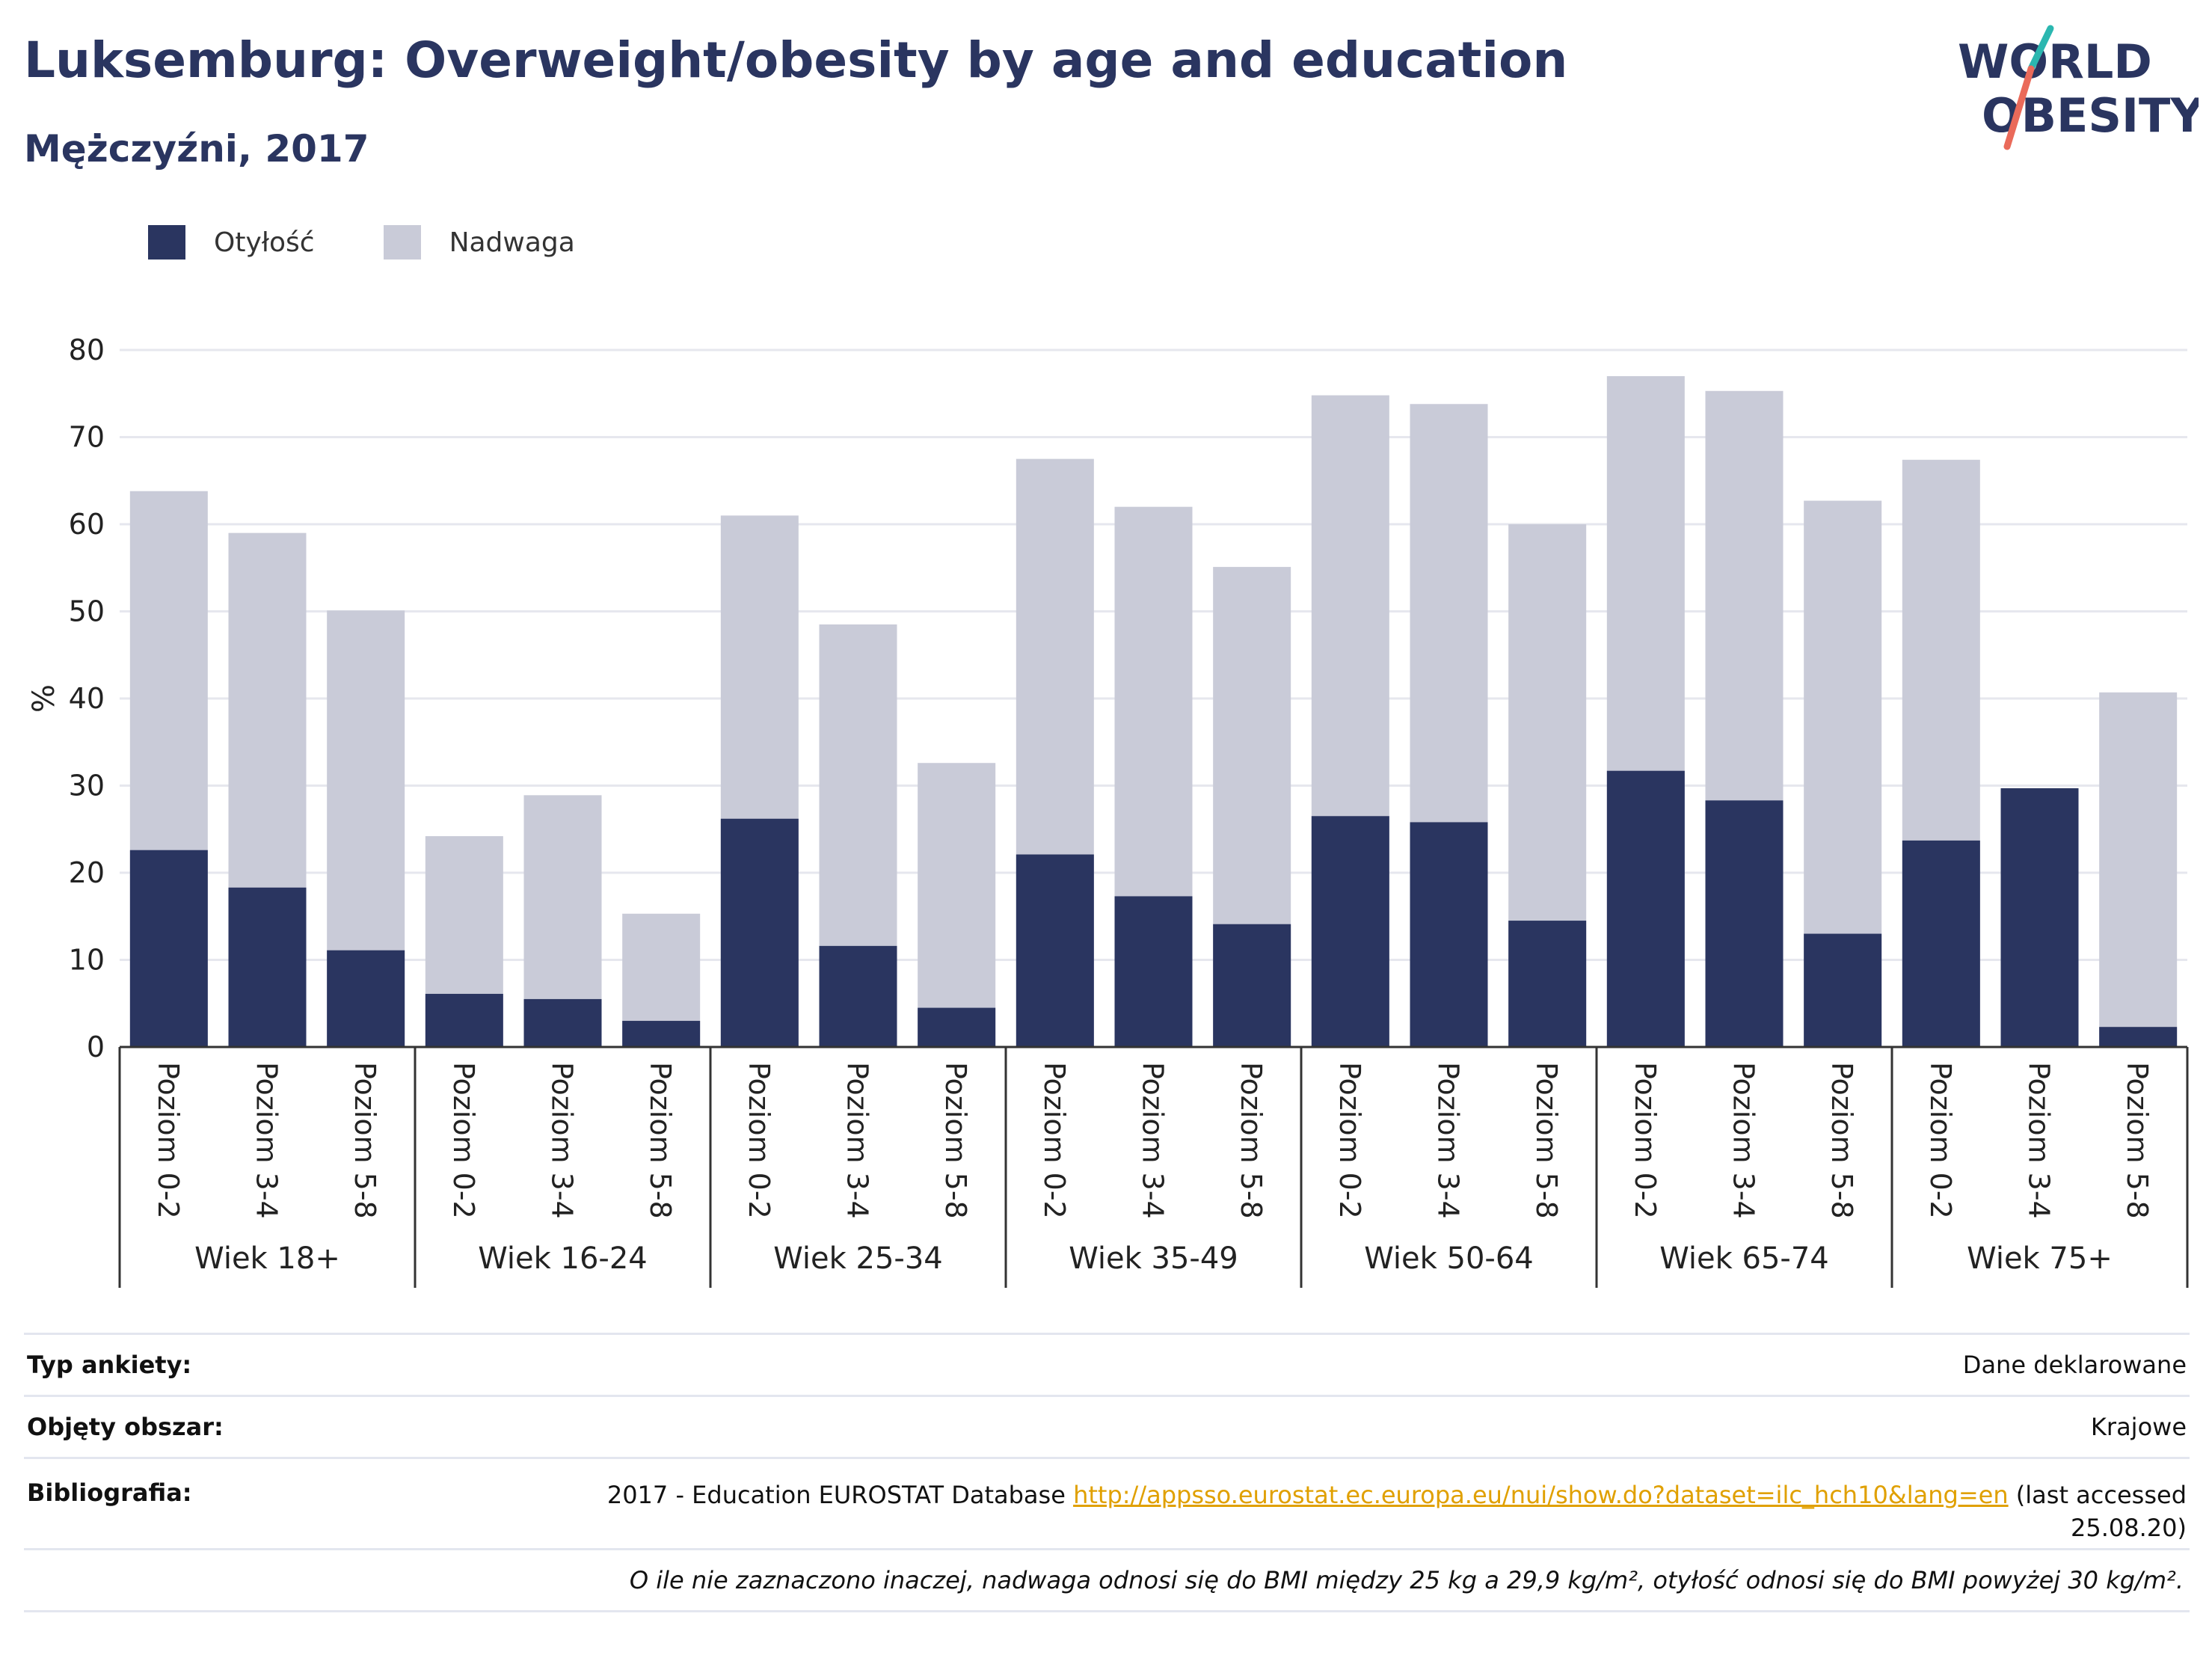 The height and width of the screenshot is (1655, 2212). What do you see at coordinates (267, 1258) in the screenshot?
I see `x-group-label: Wiek 18+` at bounding box center [267, 1258].